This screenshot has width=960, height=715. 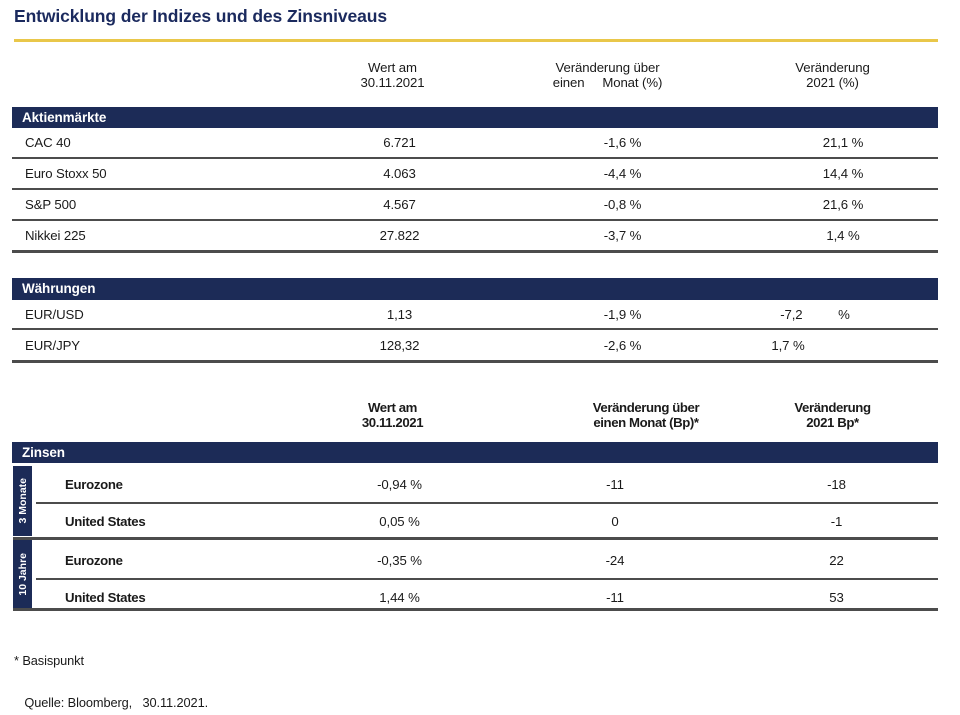 What do you see at coordinates (48, 142) in the screenshot?
I see `cell-index-name: CAC 40` at bounding box center [48, 142].